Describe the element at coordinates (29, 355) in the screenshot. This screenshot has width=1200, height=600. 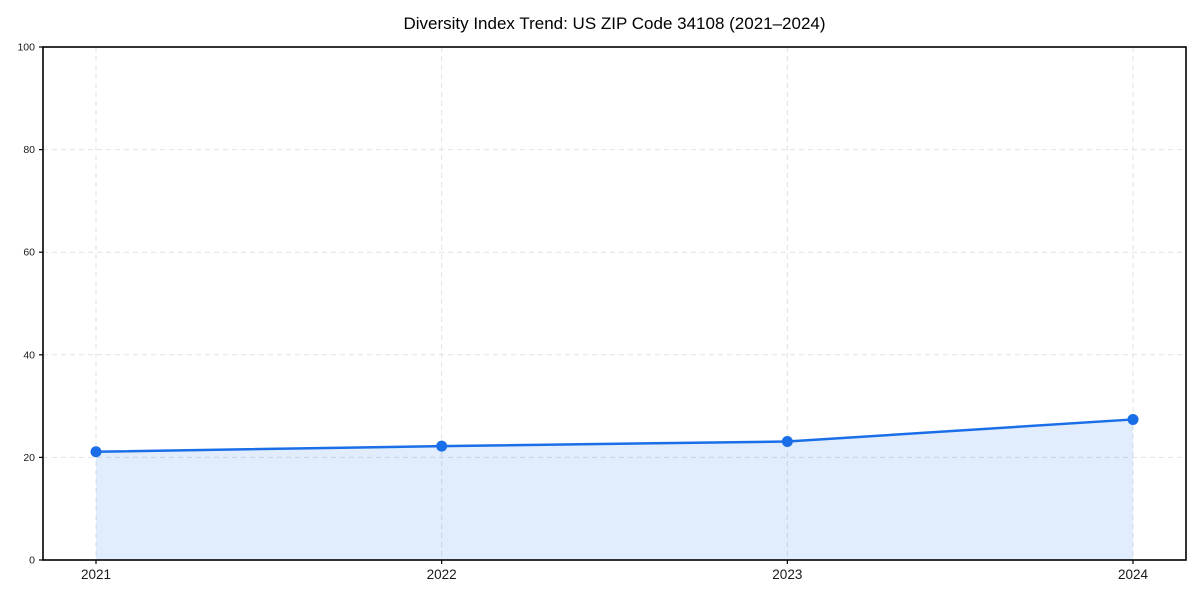
I see `y-tick-label: 40` at that location.